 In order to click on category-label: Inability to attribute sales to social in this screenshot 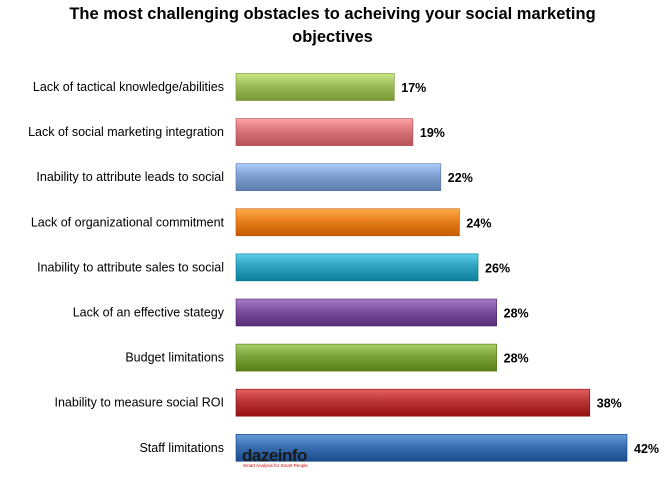, I will do `click(130, 267)`.